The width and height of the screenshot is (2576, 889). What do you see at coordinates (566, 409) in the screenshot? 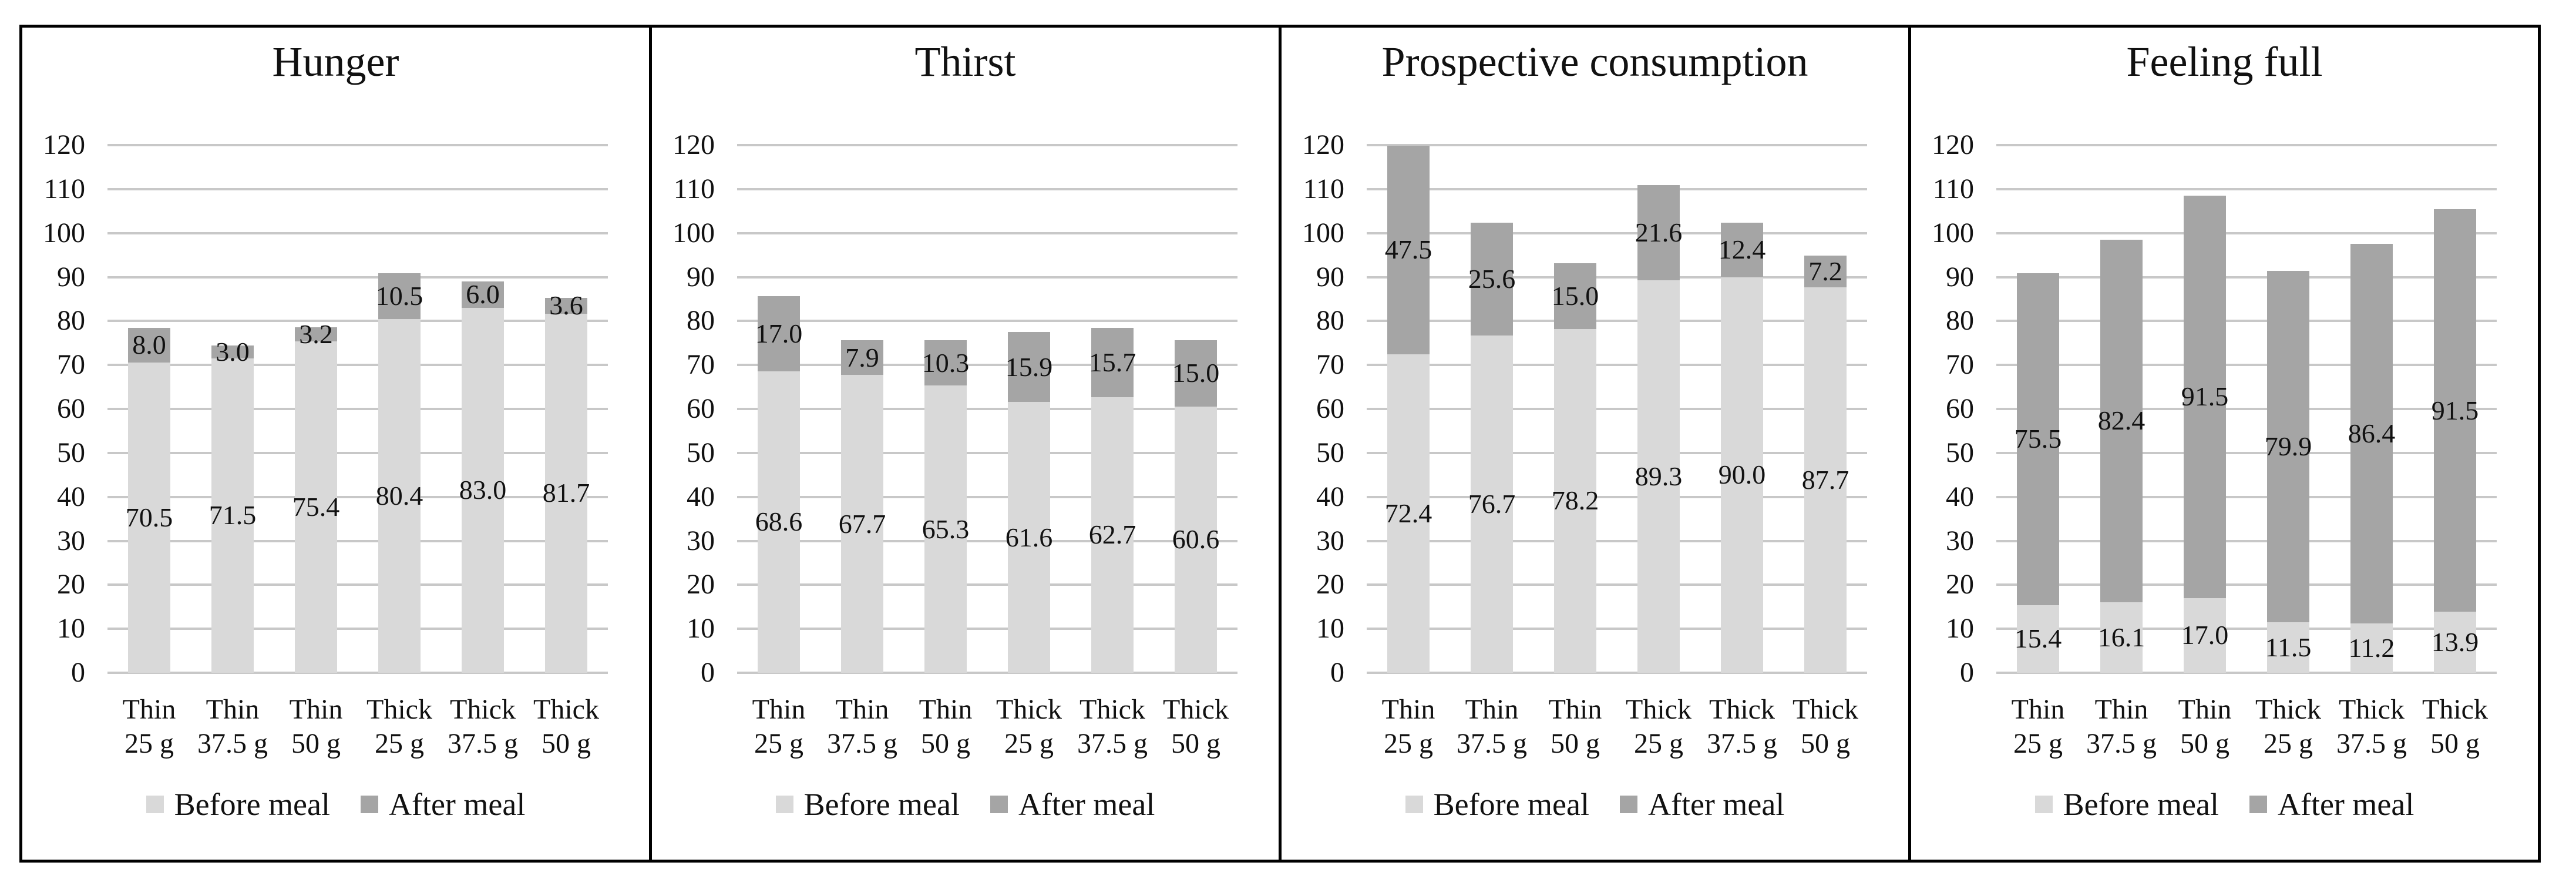
I see `bar-thick-50-g: 81.7 3.6` at bounding box center [566, 409].